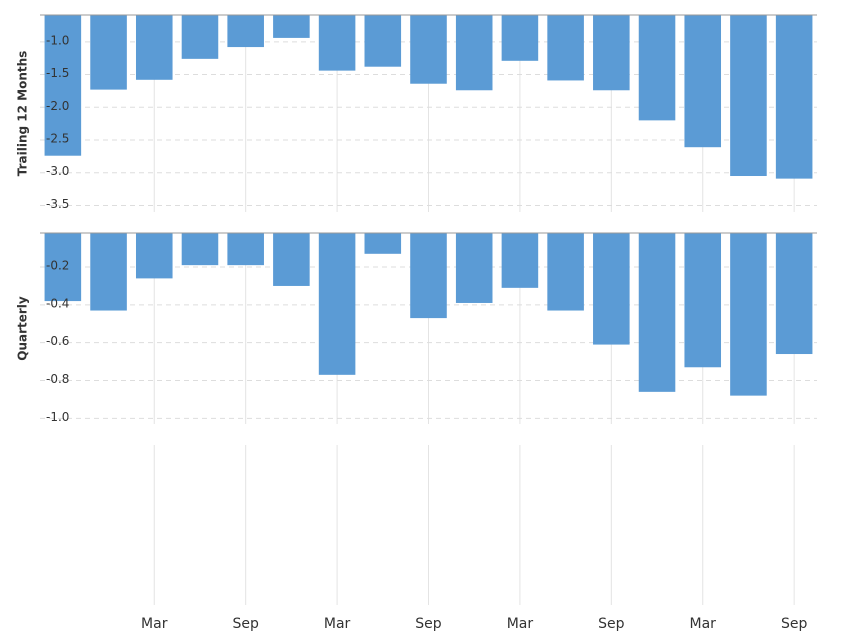 The image size is (863, 635). What do you see at coordinates (57, 139) in the screenshot?
I see `y-tick-label: -2.5` at bounding box center [57, 139].